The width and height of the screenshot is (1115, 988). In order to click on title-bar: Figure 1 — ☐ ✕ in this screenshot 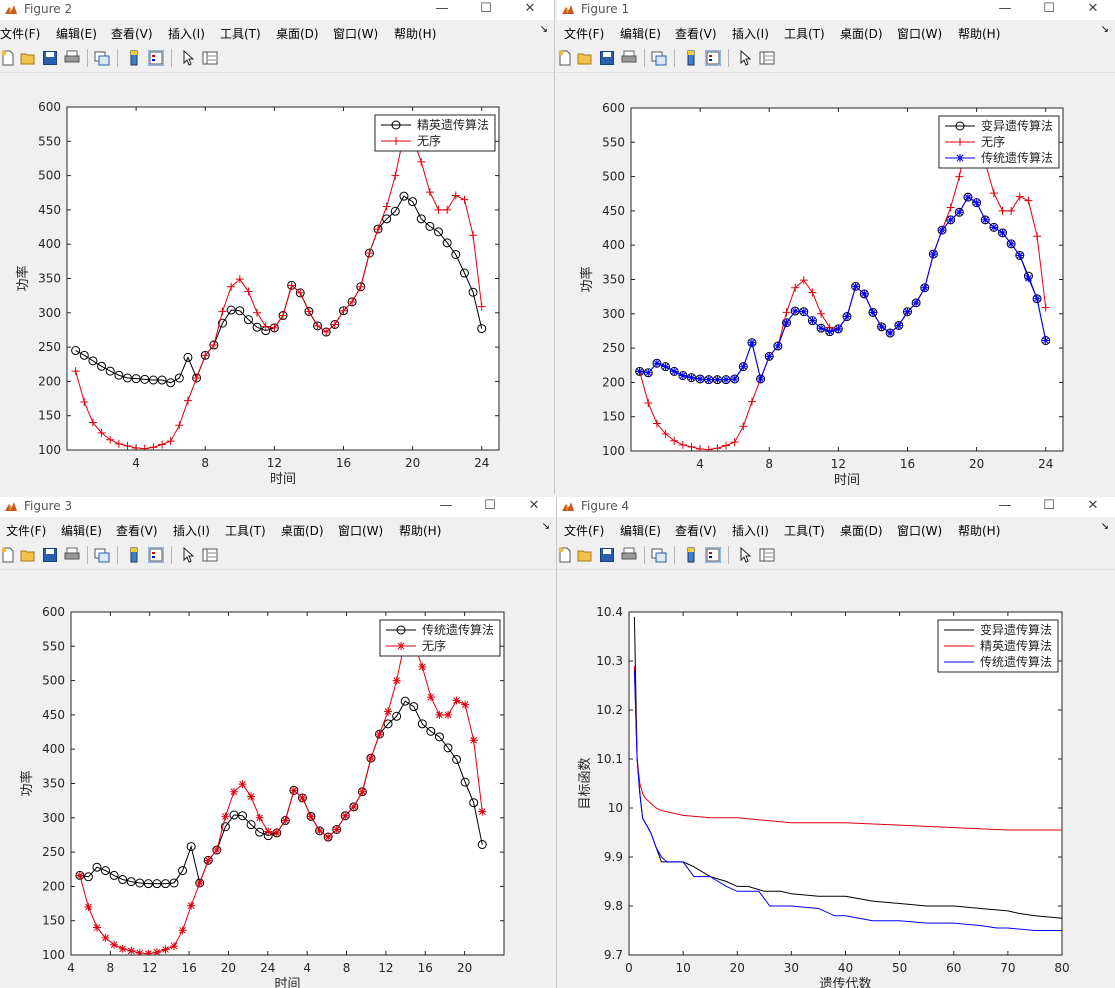, I will do `click(836, 10)`.